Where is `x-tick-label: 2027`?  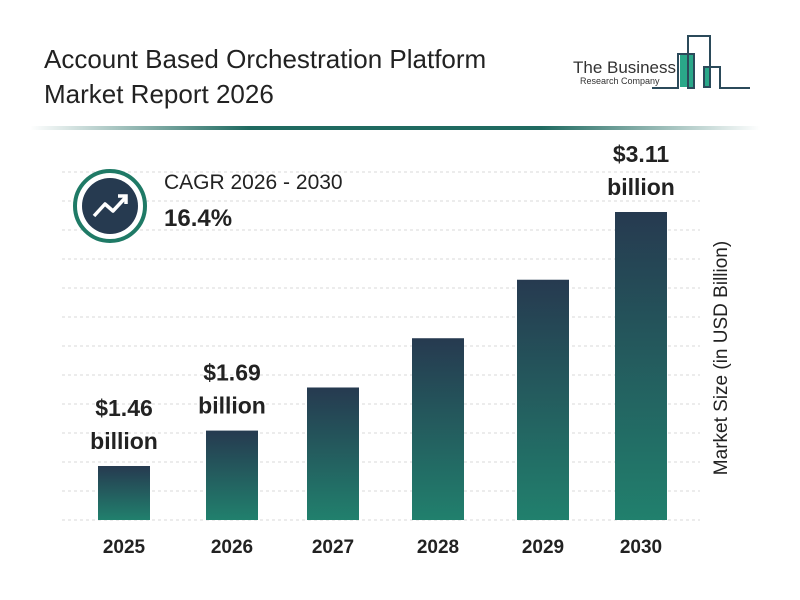
x-tick-label: 2027 is located at coordinates (333, 547).